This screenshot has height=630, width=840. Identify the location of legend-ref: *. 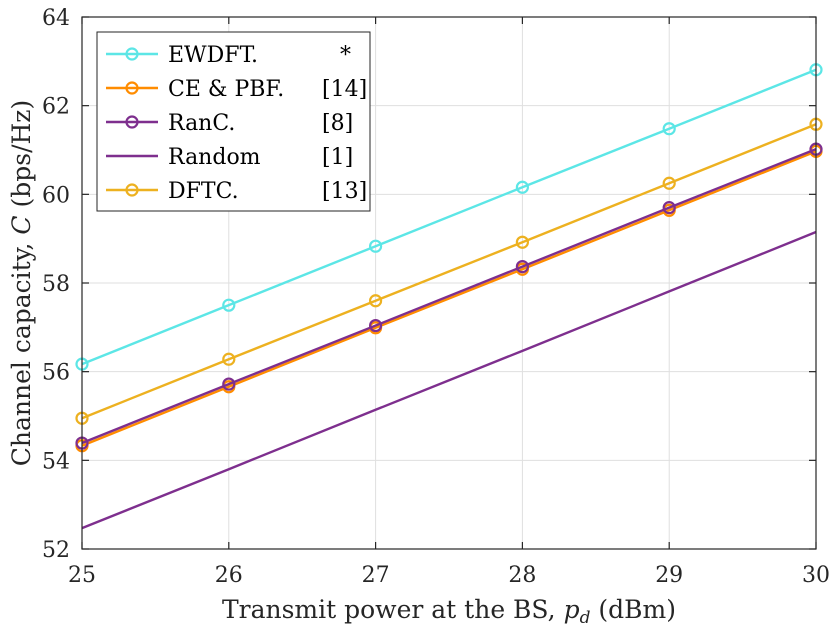
(345, 55).